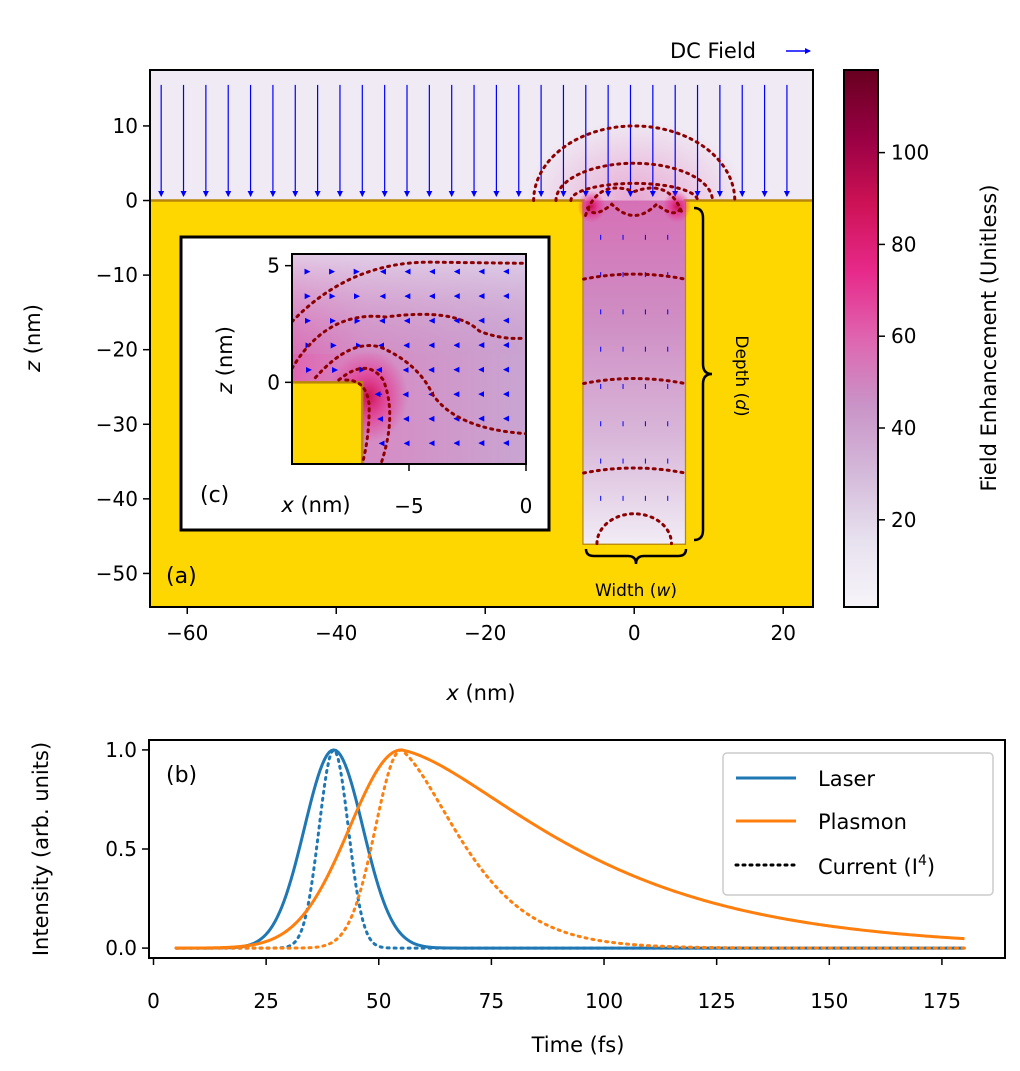 Image resolution: width=1020 pixels, height=1071 pixels. I want to click on legend-current-sup: 4, so click(922, 861).